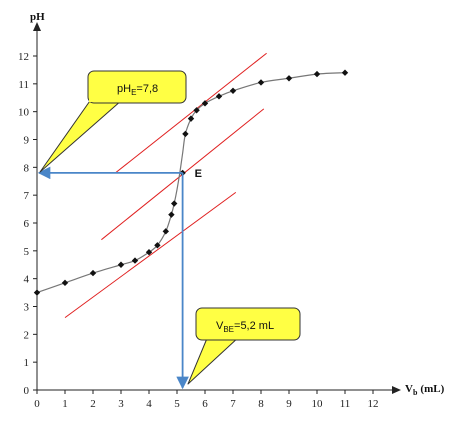  What do you see at coordinates (27, 308) in the screenshot?
I see `y-tick-label: 3` at bounding box center [27, 308].